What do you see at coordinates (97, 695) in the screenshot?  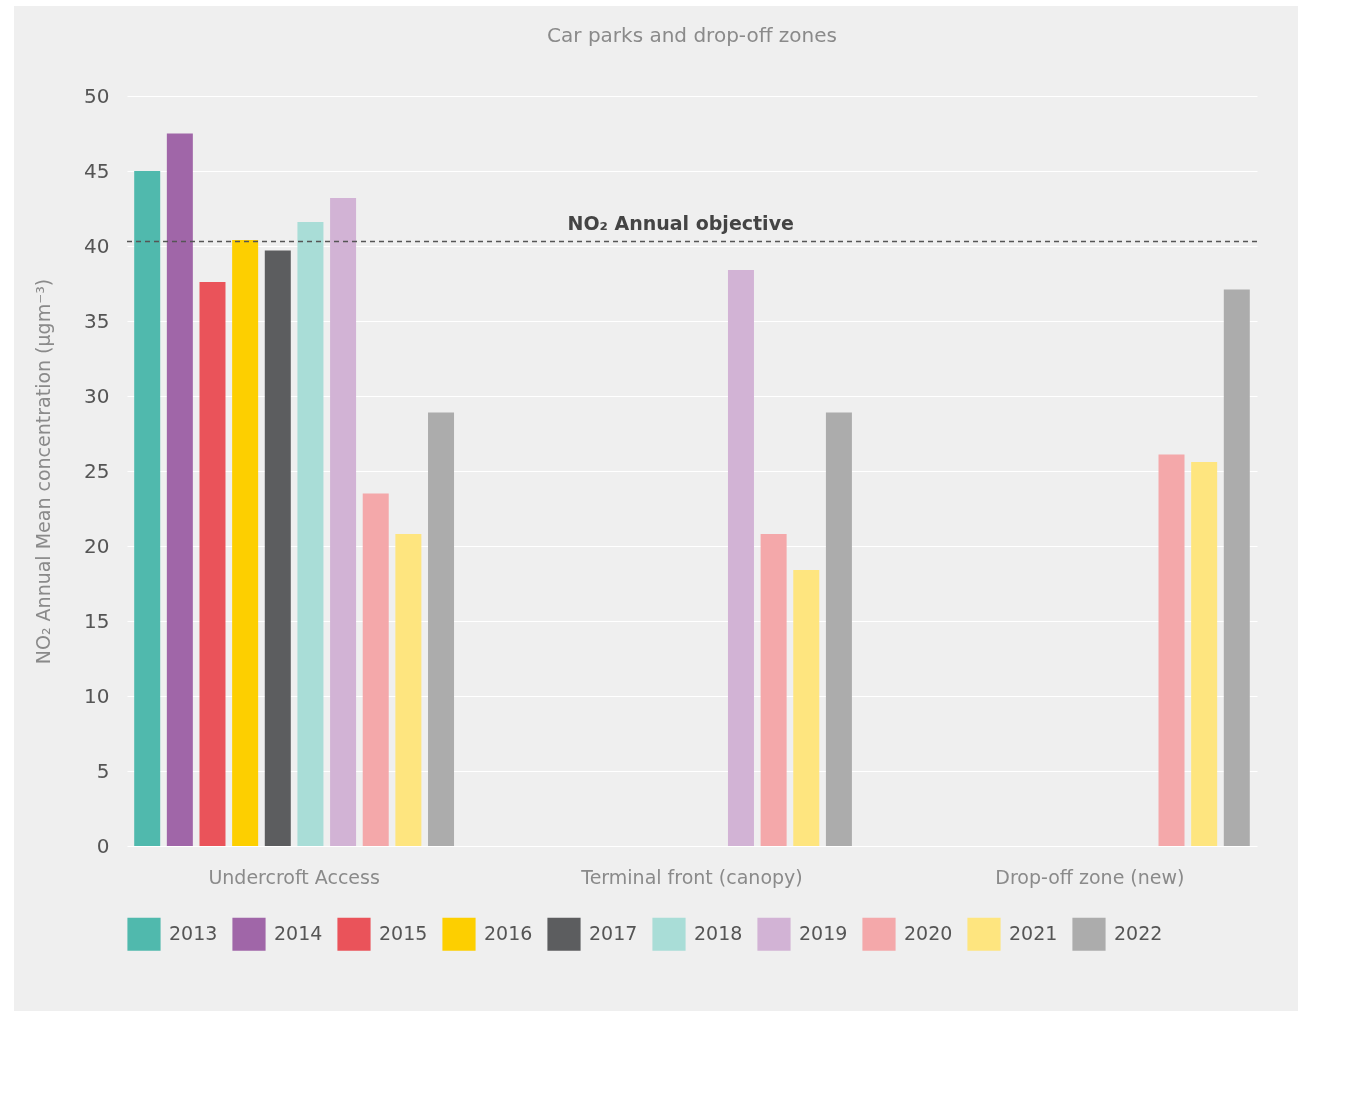 I see `y-tick-label: 10` at bounding box center [97, 695].